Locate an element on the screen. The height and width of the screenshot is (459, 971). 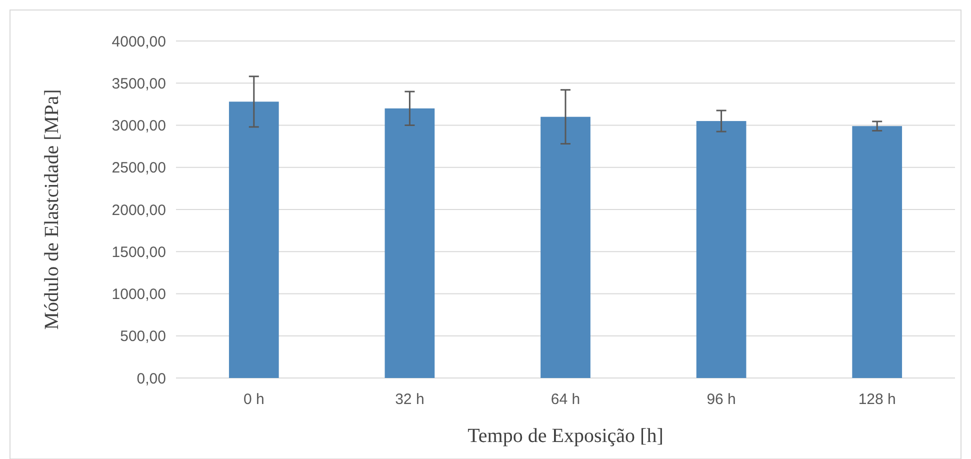
y-tick-label: 1500,00 is located at coordinates (139, 252).